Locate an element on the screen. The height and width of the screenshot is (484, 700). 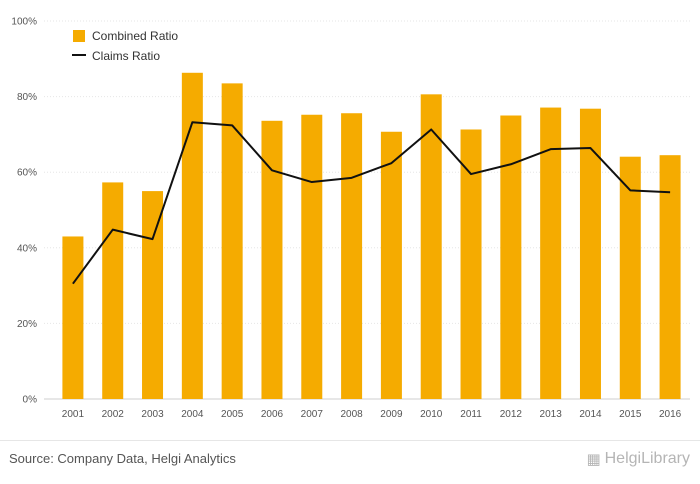
x-tick-label: 2015 is located at coordinates (630, 414).